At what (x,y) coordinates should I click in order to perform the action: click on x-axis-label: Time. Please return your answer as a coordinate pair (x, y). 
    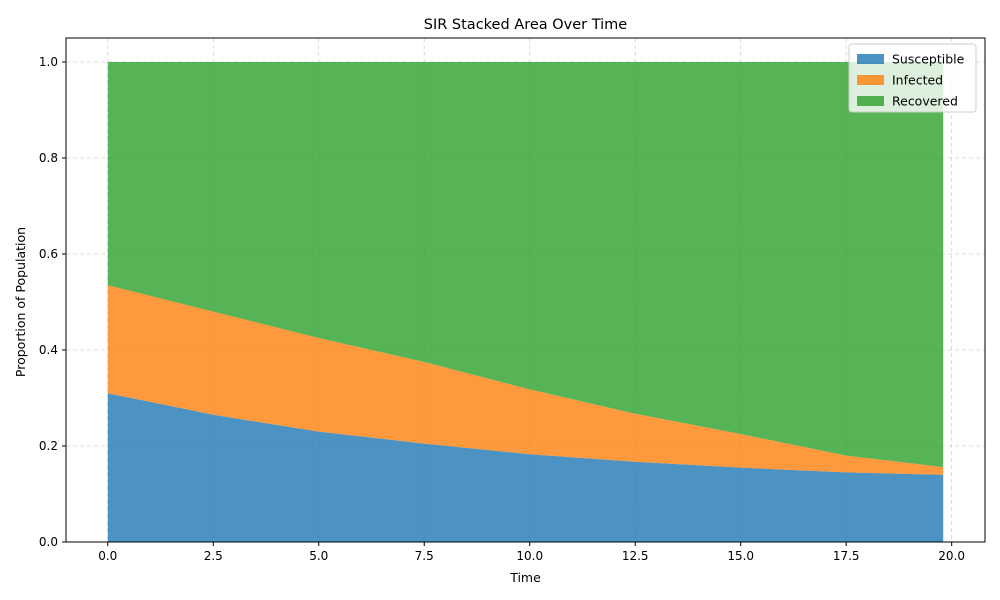
    Looking at the image, I should click on (525, 577).